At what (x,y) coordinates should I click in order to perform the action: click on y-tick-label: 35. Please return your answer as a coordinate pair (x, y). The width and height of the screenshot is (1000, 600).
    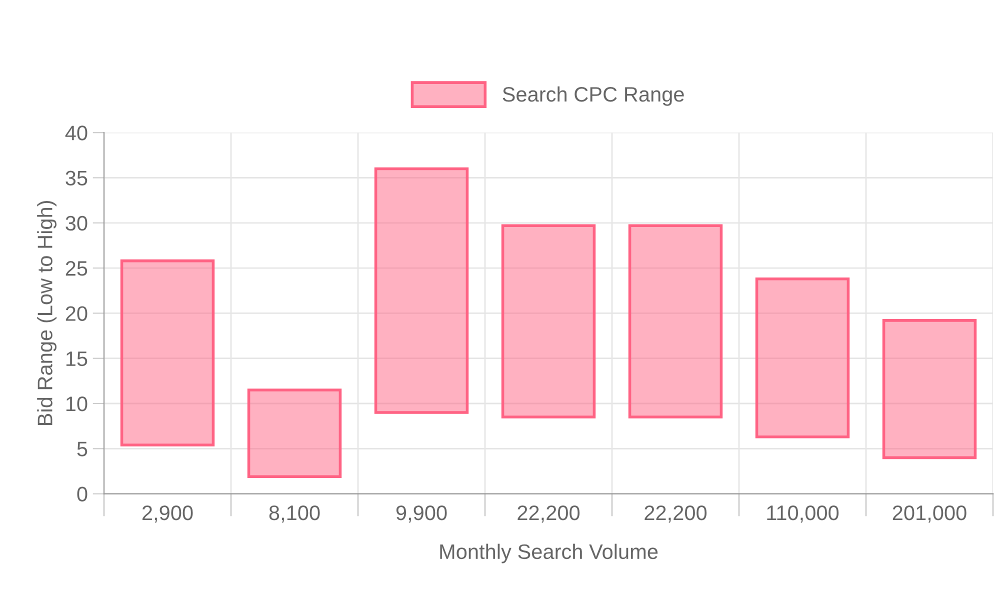
    Looking at the image, I should click on (77, 178).